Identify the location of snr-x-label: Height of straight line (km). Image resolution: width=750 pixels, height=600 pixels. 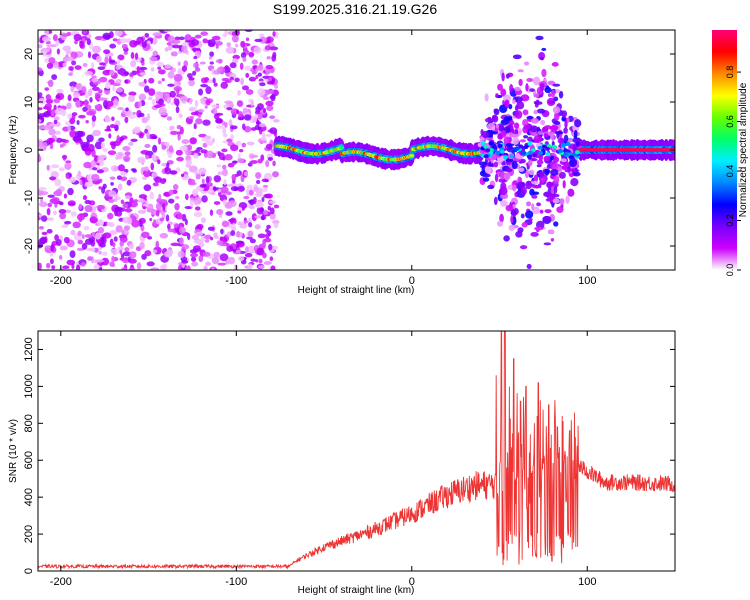
(356, 590).